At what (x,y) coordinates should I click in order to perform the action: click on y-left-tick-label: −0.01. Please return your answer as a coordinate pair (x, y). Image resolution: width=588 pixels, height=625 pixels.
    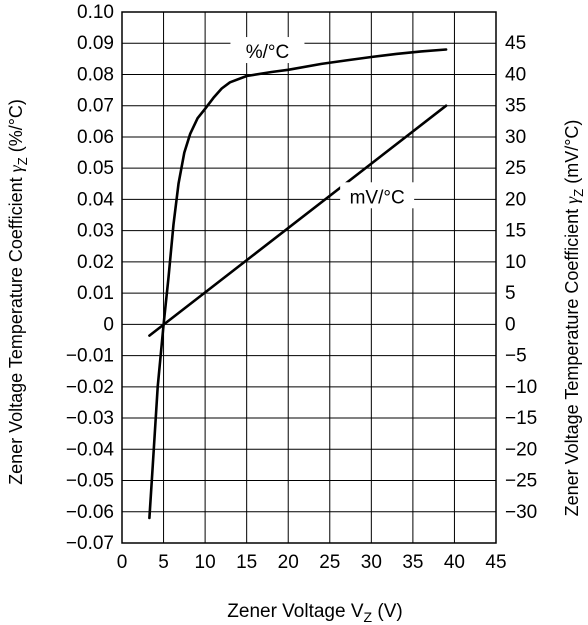
    Looking at the image, I should click on (90, 356).